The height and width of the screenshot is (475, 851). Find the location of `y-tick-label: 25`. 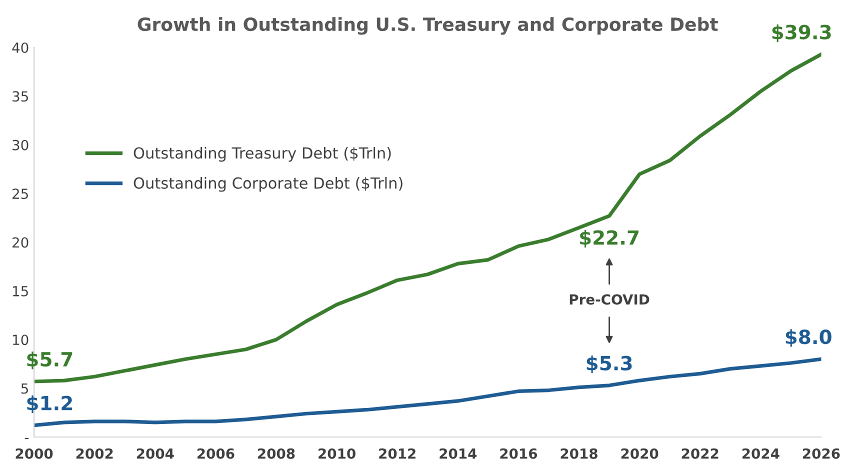

y-tick-label: 25 is located at coordinates (20, 194).